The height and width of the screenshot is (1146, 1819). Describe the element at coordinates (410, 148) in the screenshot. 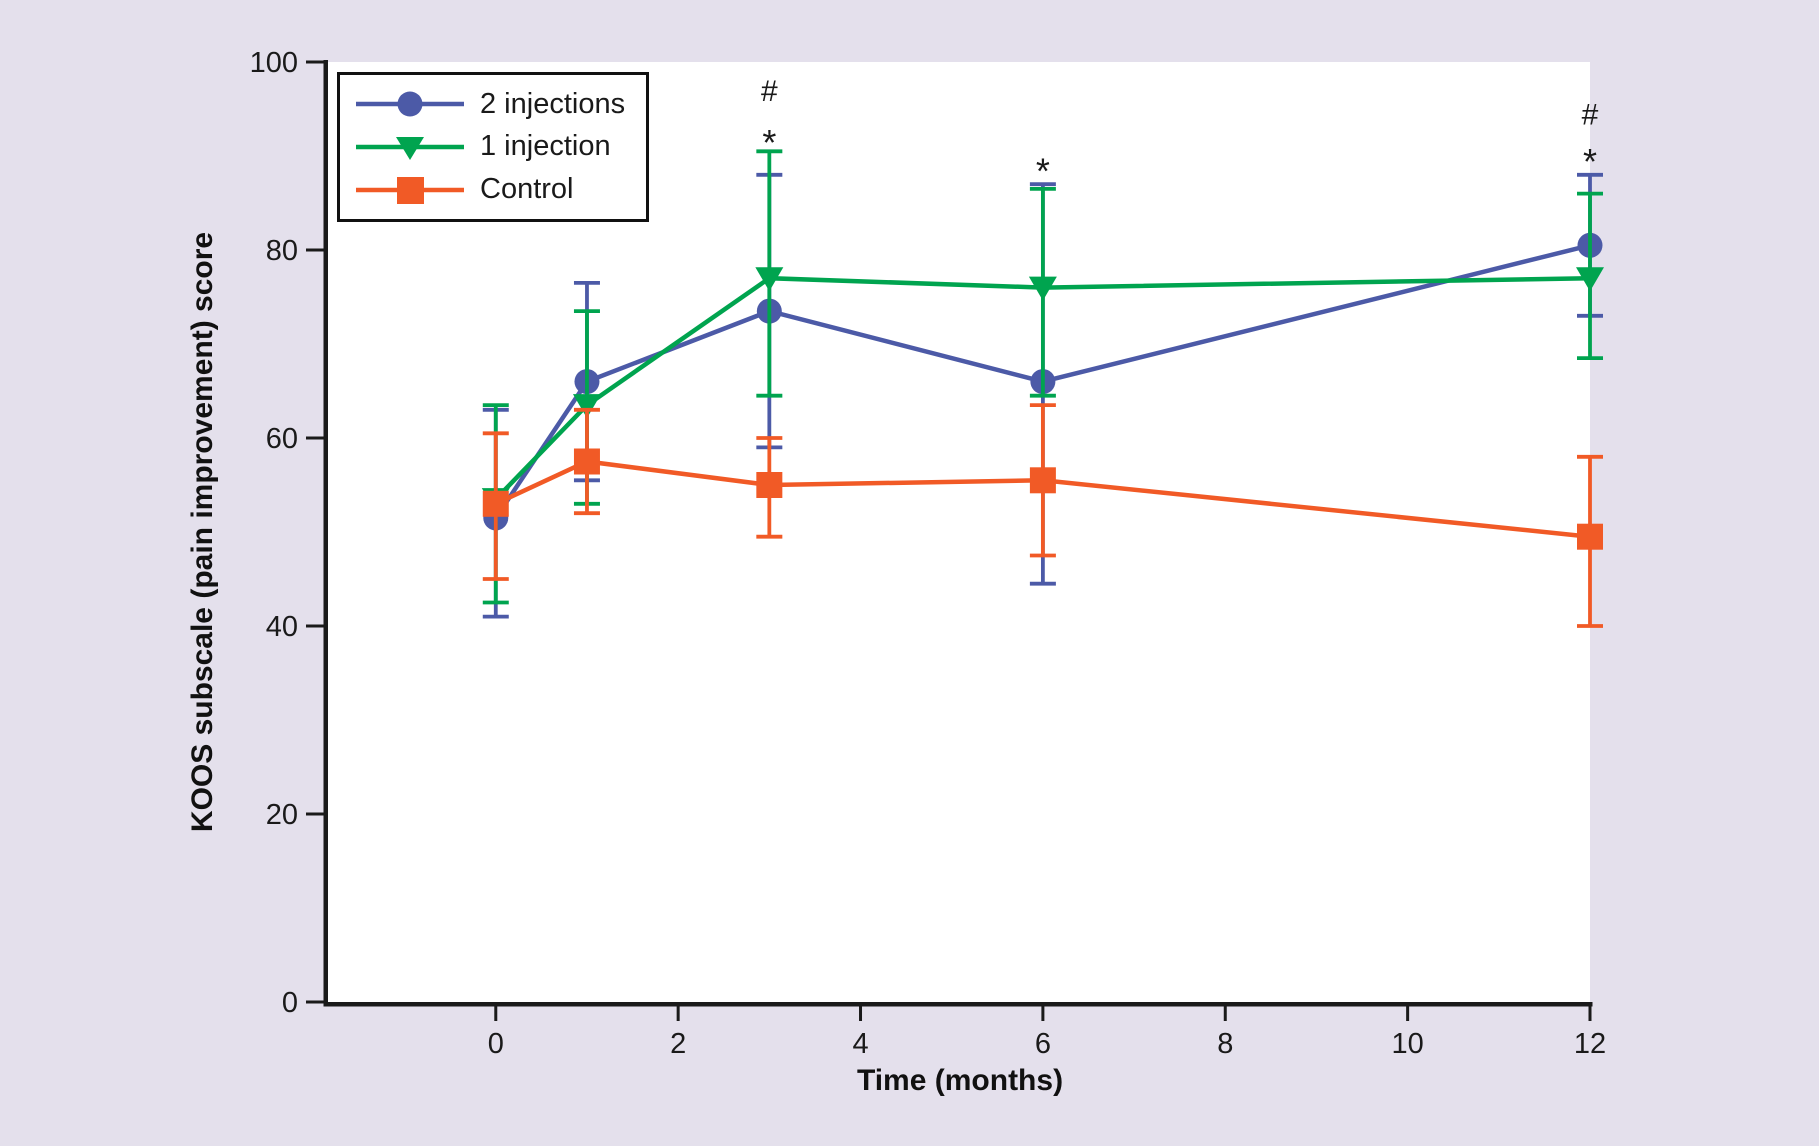

I see `legend-marker-triangle-down-icon` at that location.